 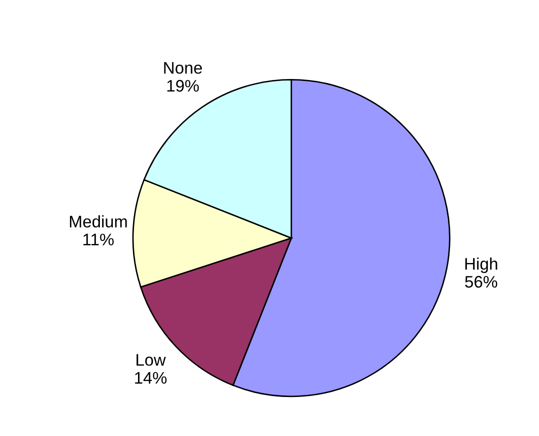 I want to click on slice-label: Medium, so click(x=98, y=221).